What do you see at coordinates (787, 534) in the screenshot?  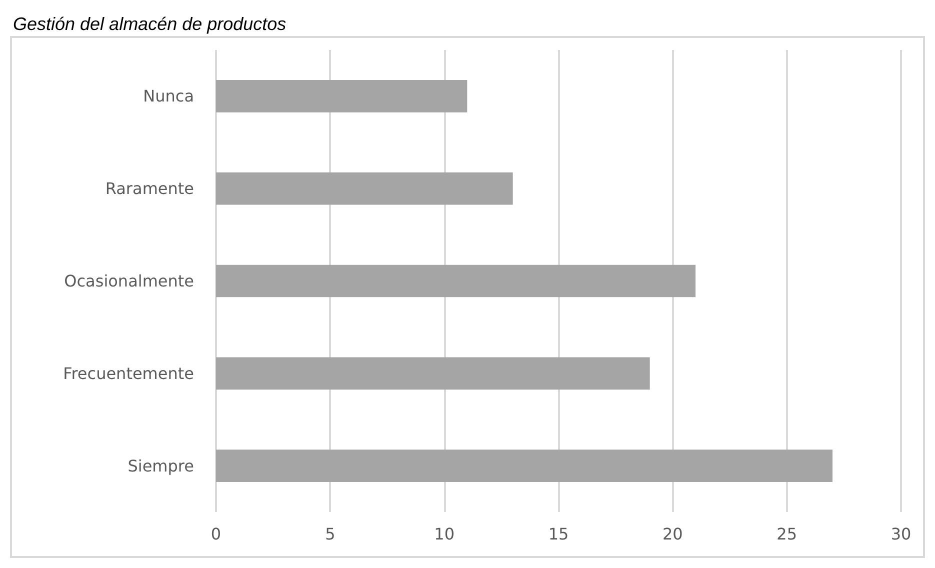 I see `x-tick-label: 25` at bounding box center [787, 534].